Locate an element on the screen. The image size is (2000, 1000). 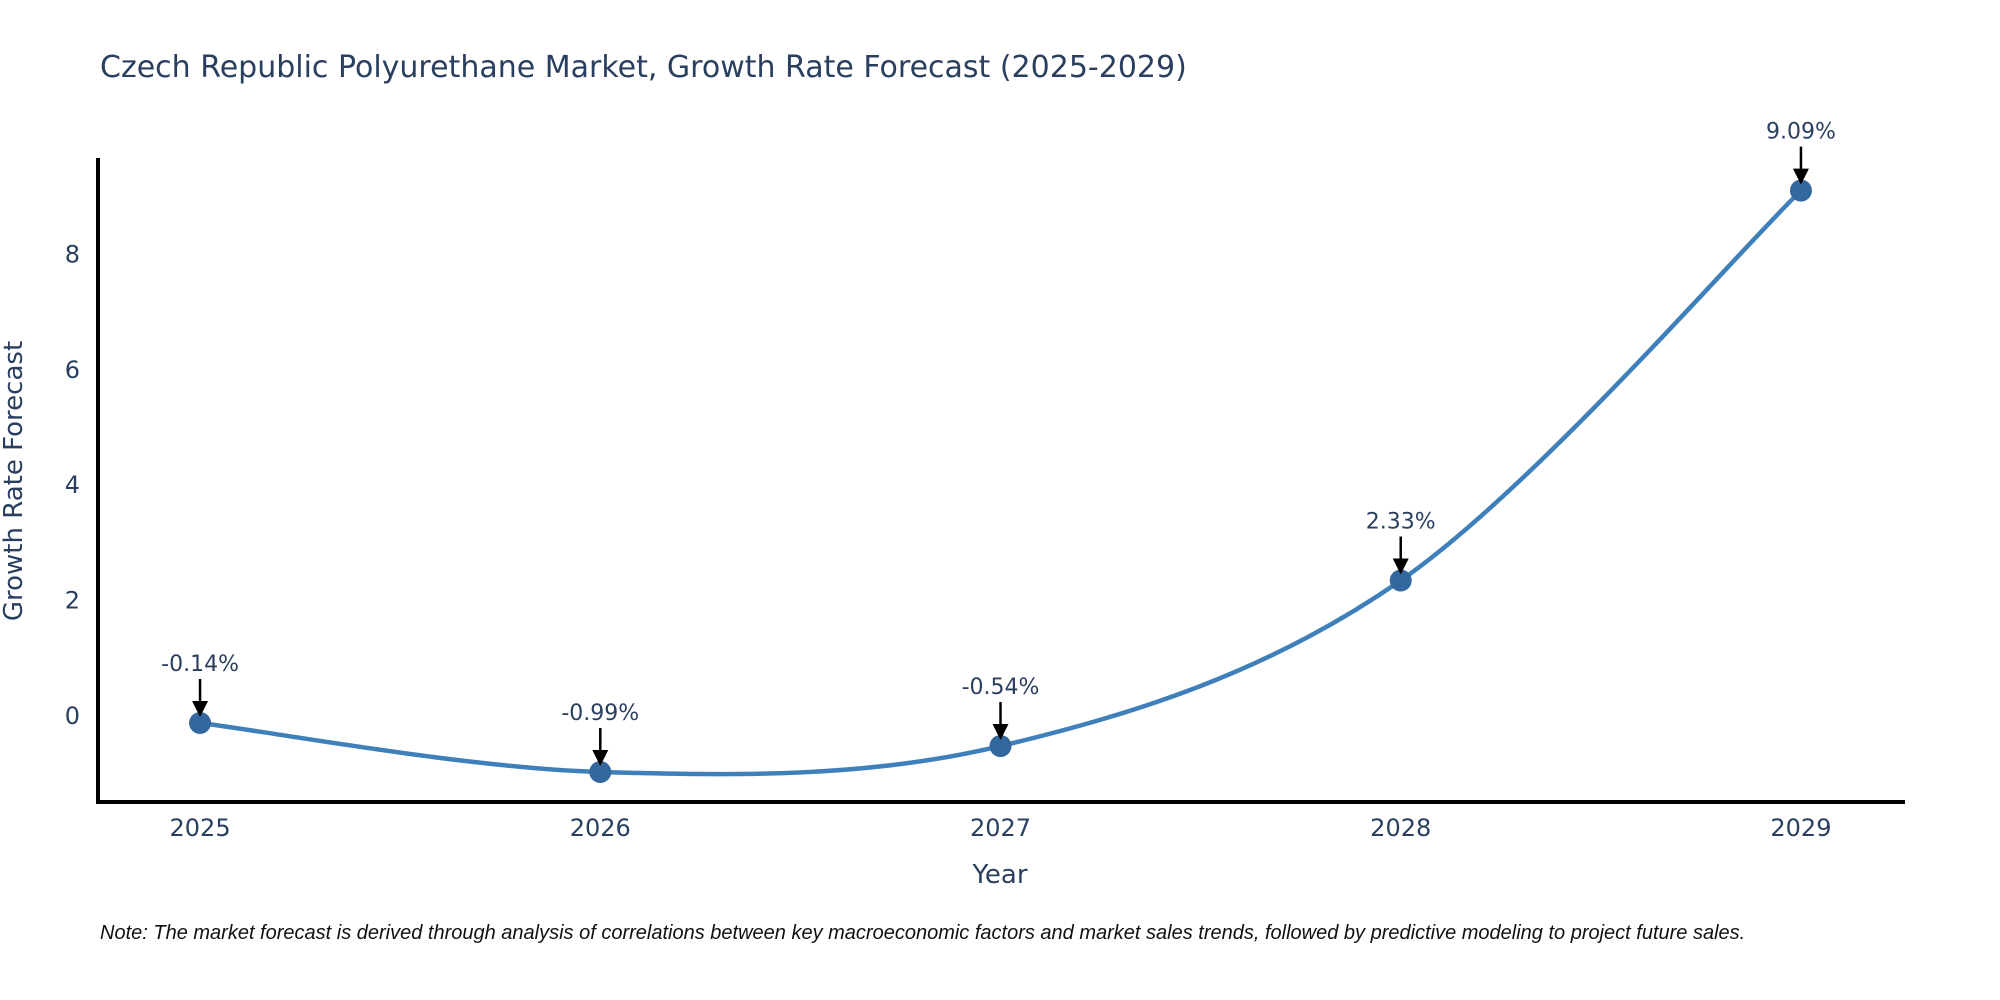
x-tick-label: 2026 is located at coordinates (600, 828).